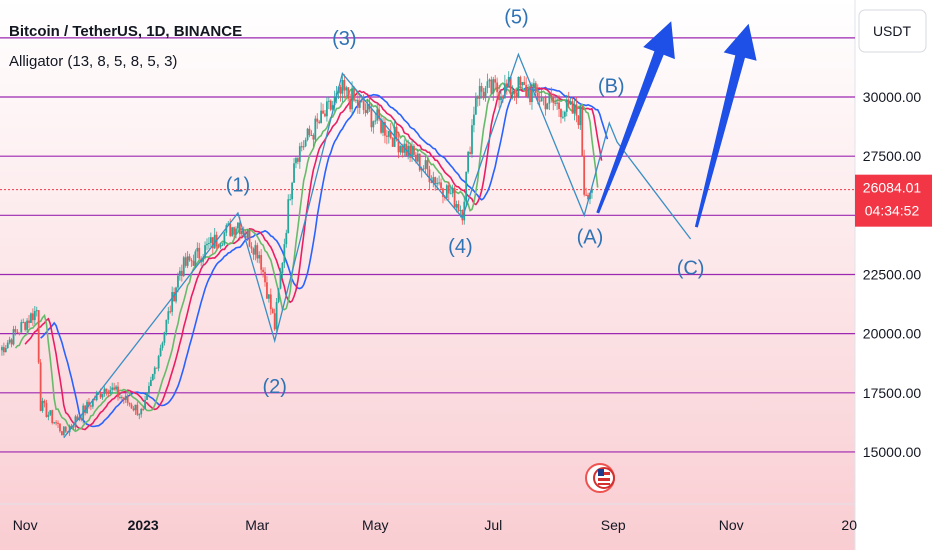  What do you see at coordinates (892, 452) in the screenshot?
I see `price-tick-label: 15000.00` at bounding box center [892, 452].